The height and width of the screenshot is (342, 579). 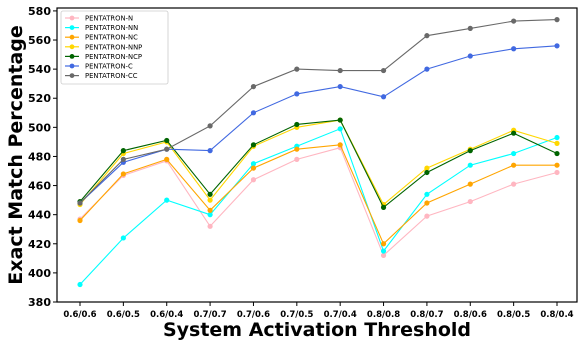 I want to click on legend-frame, so click(x=114, y=47).